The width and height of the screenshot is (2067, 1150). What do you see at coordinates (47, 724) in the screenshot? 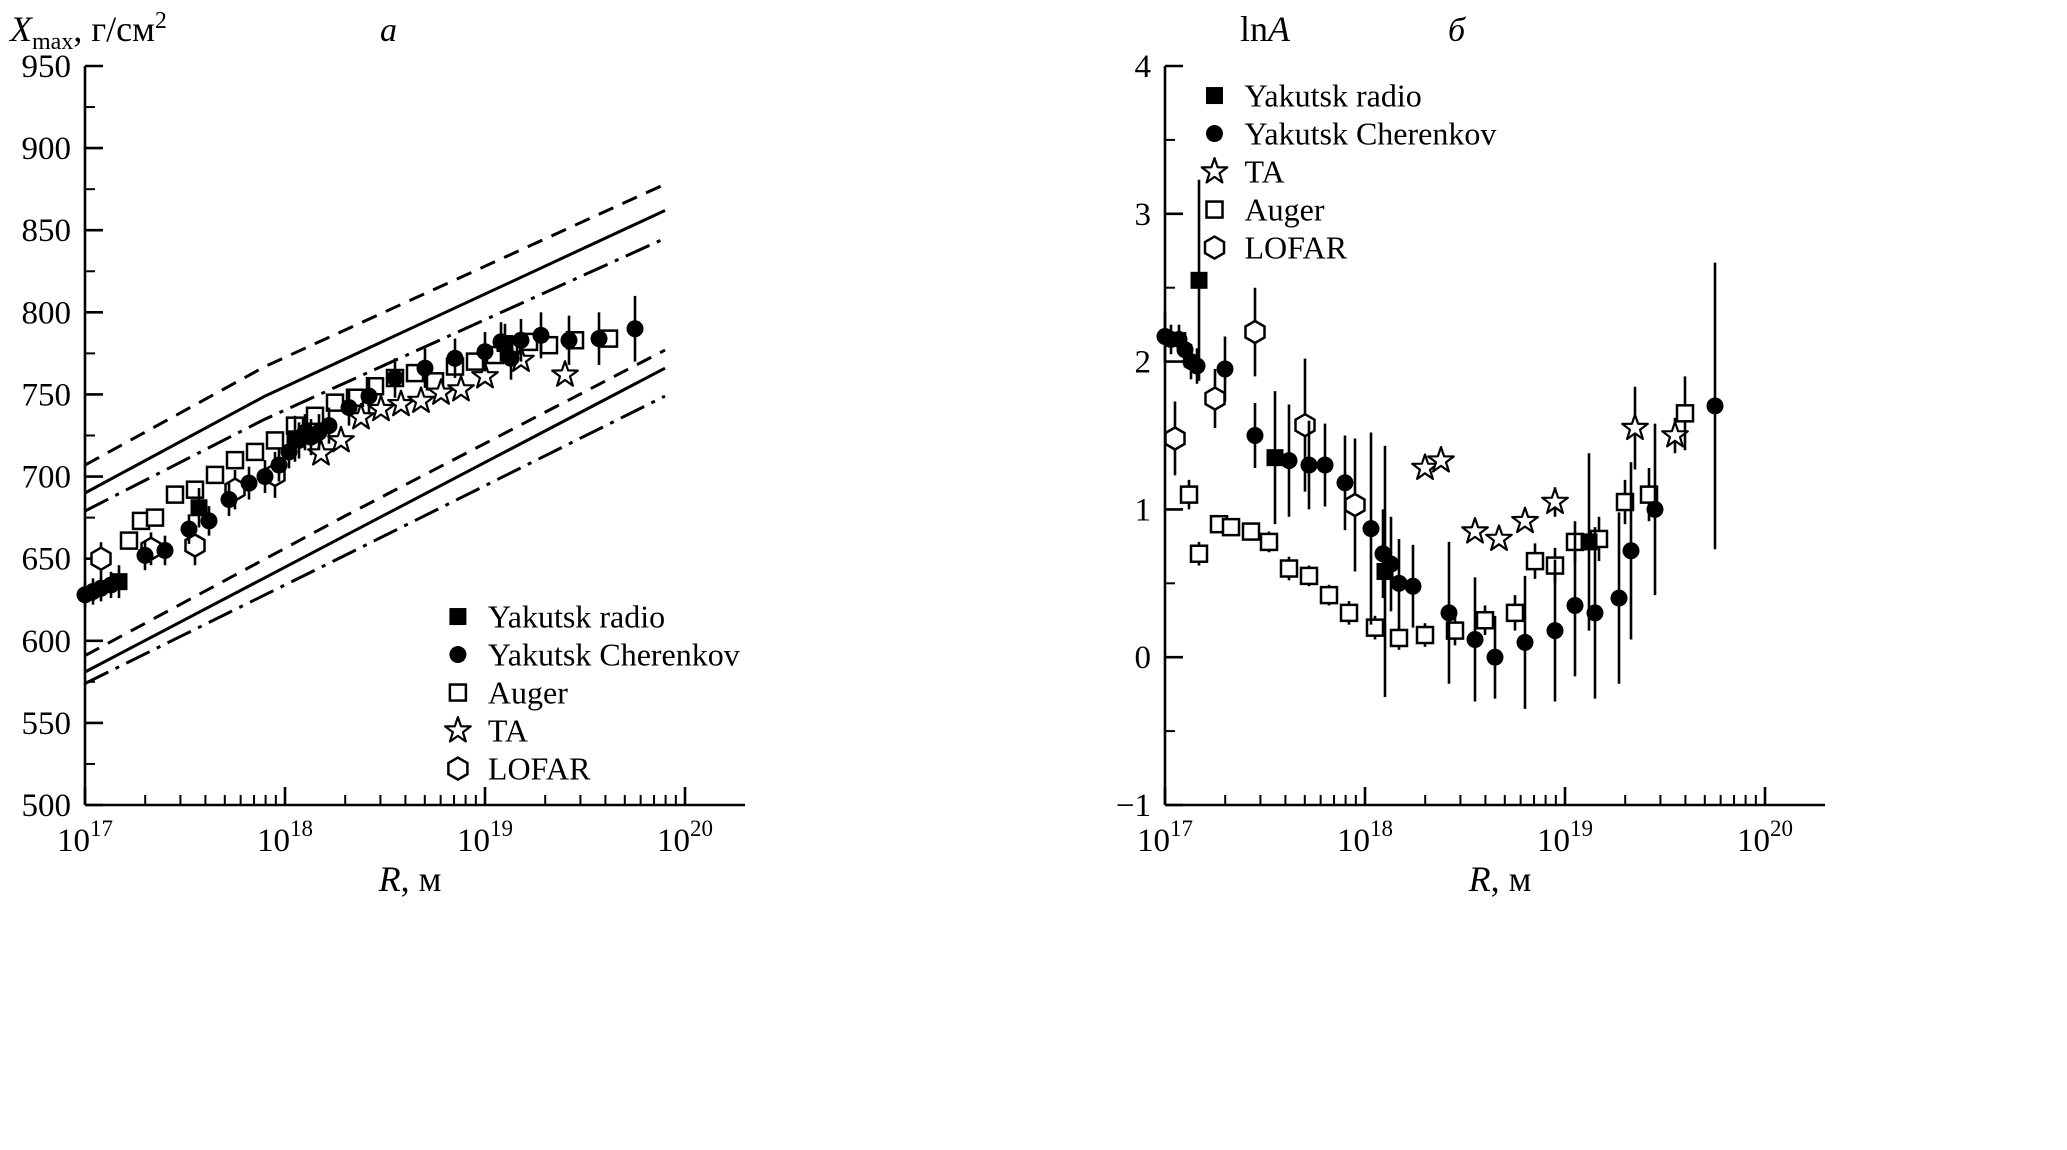
I see `y-tick-label: 550` at bounding box center [47, 724].